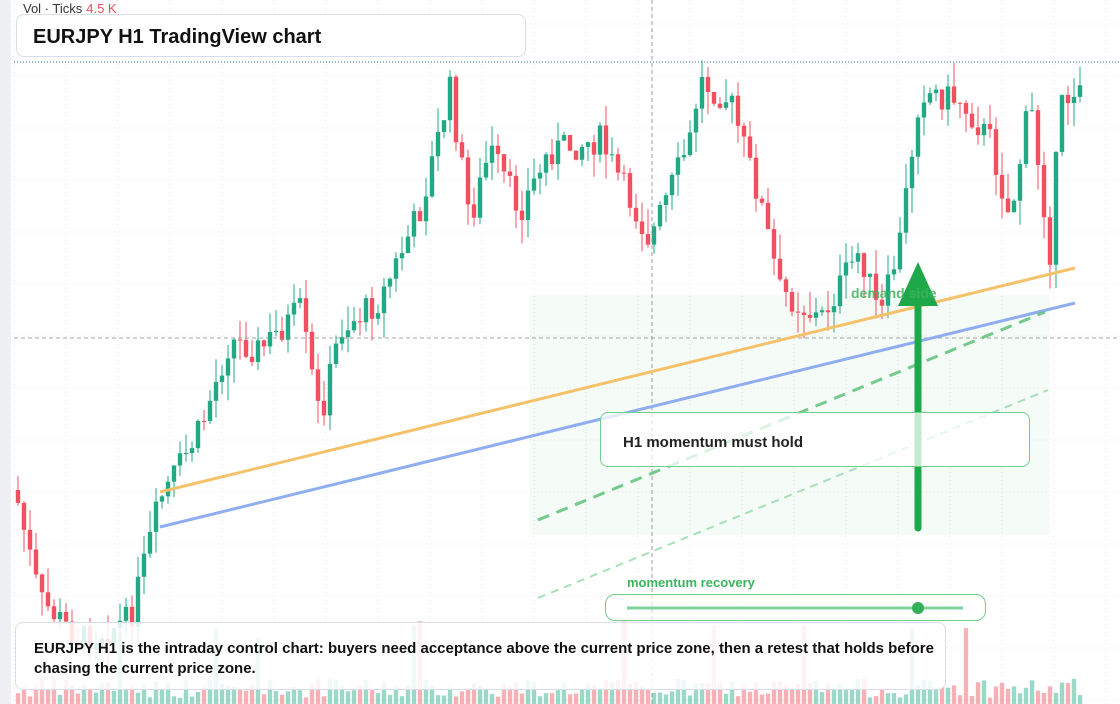  I want to click on slider, so click(795, 607).